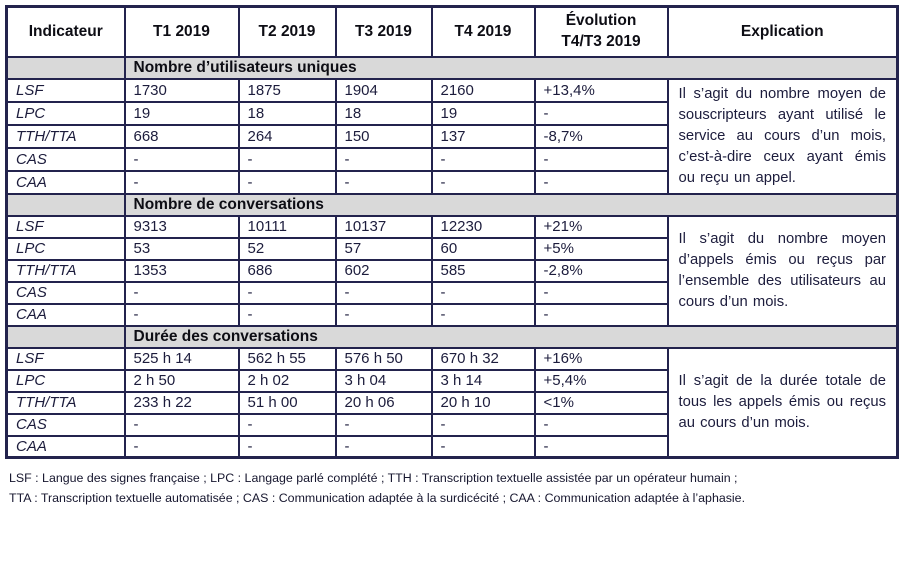  What do you see at coordinates (181, 136) in the screenshot?
I see `cell-value: 668` at bounding box center [181, 136].